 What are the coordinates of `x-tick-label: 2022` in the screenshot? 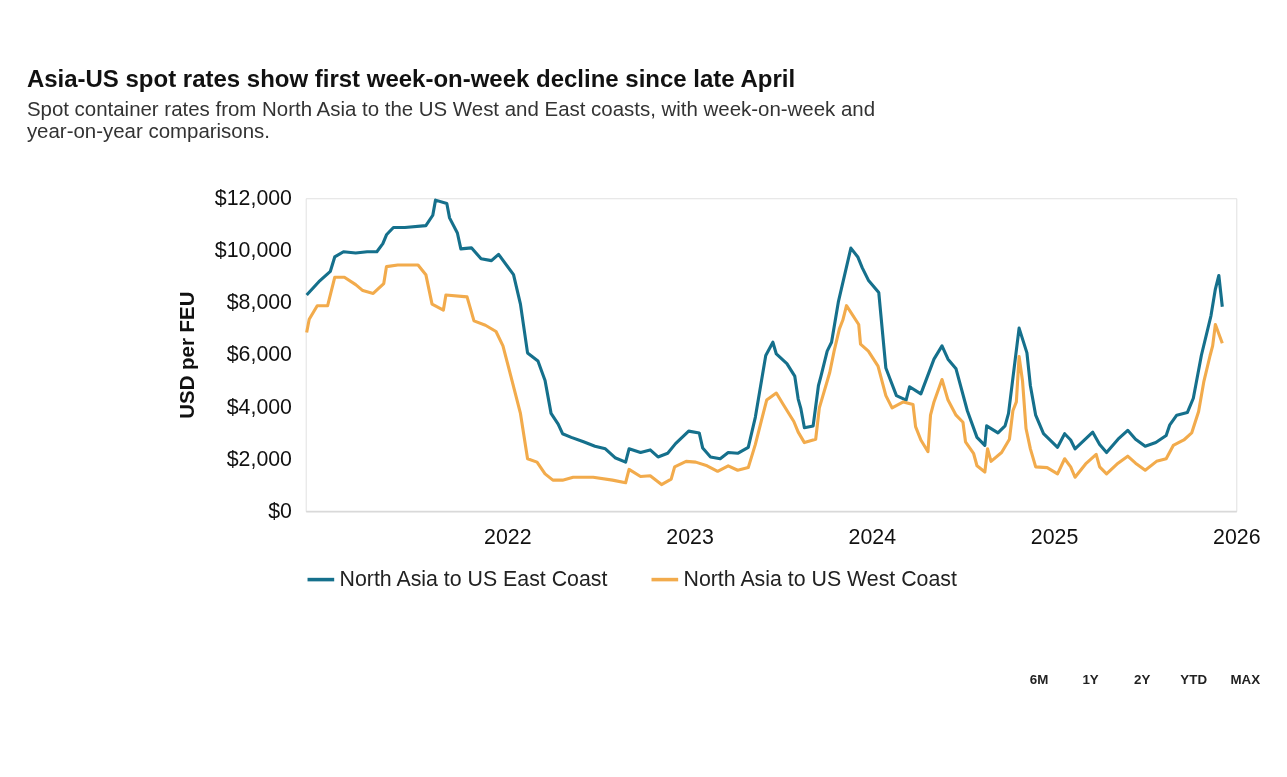 It's located at (508, 537).